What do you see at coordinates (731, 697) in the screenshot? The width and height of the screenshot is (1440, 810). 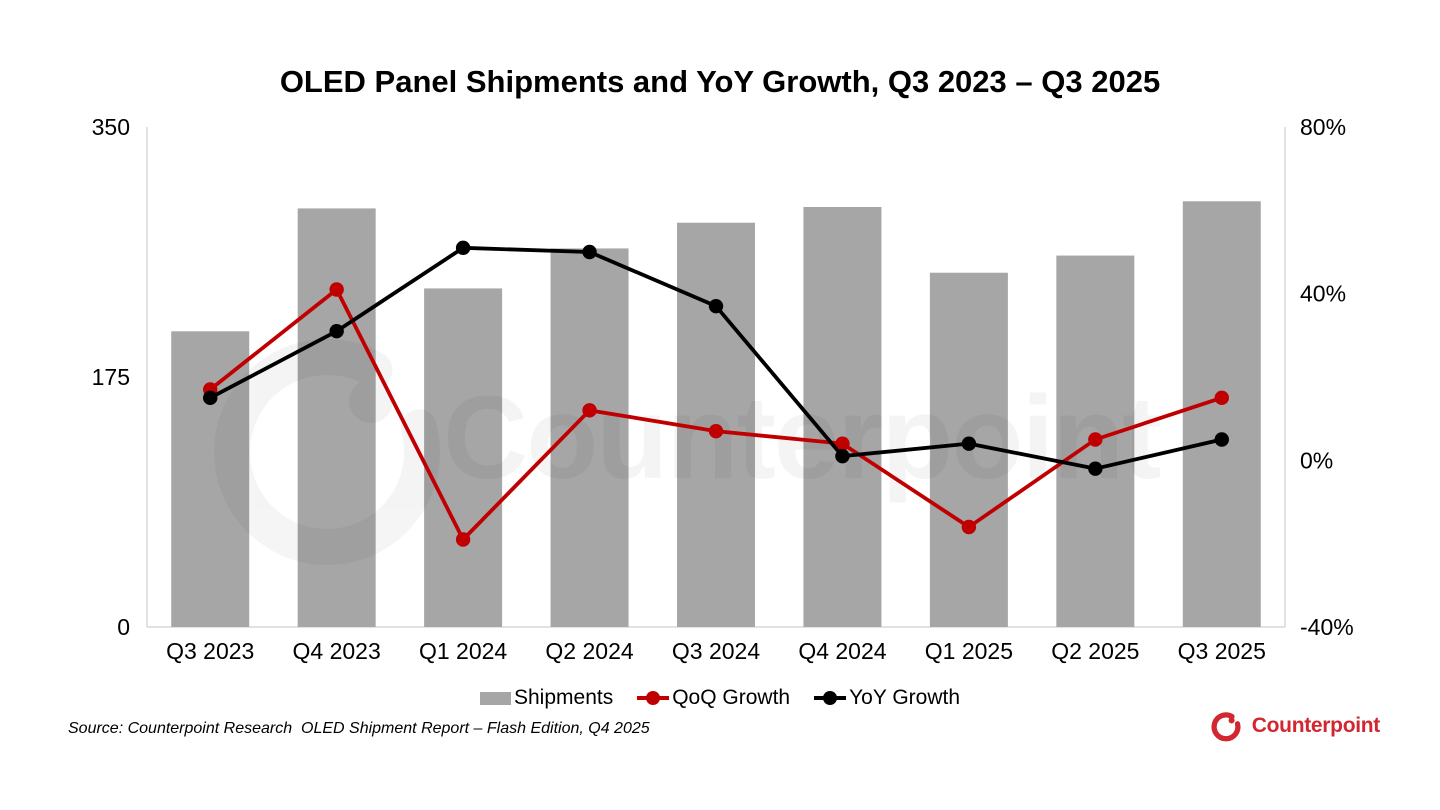 I see `legend-label: QoQ Growth` at bounding box center [731, 697].